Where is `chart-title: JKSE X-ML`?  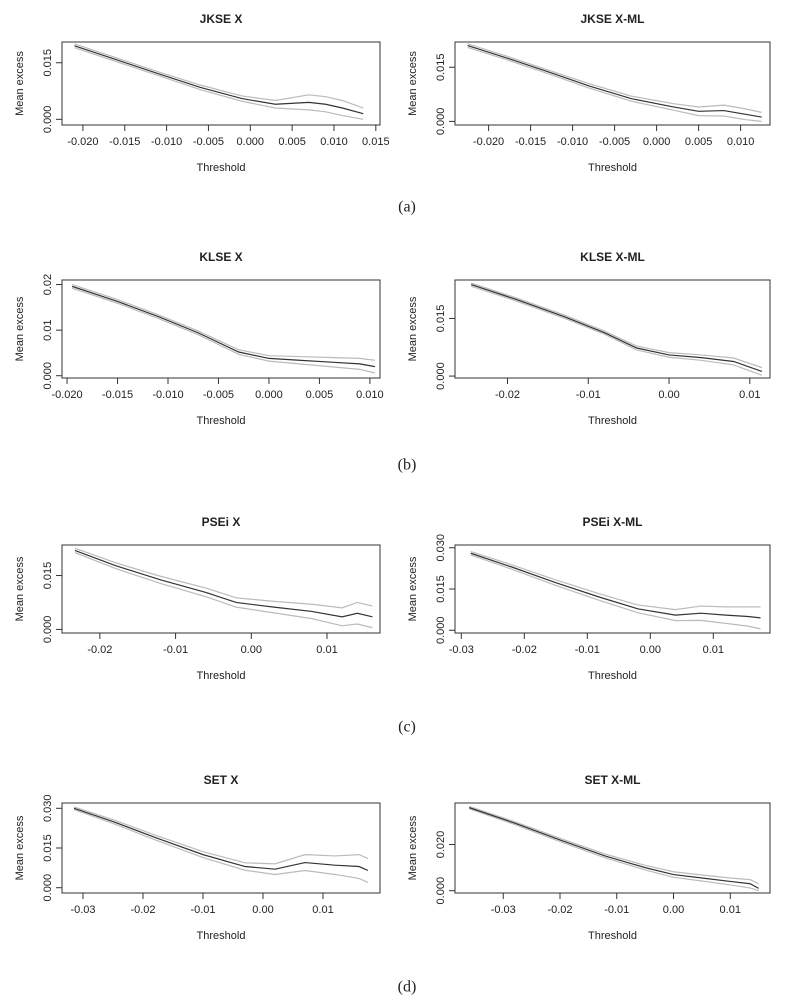 chart-title: JKSE X-ML is located at coordinates (612, 19).